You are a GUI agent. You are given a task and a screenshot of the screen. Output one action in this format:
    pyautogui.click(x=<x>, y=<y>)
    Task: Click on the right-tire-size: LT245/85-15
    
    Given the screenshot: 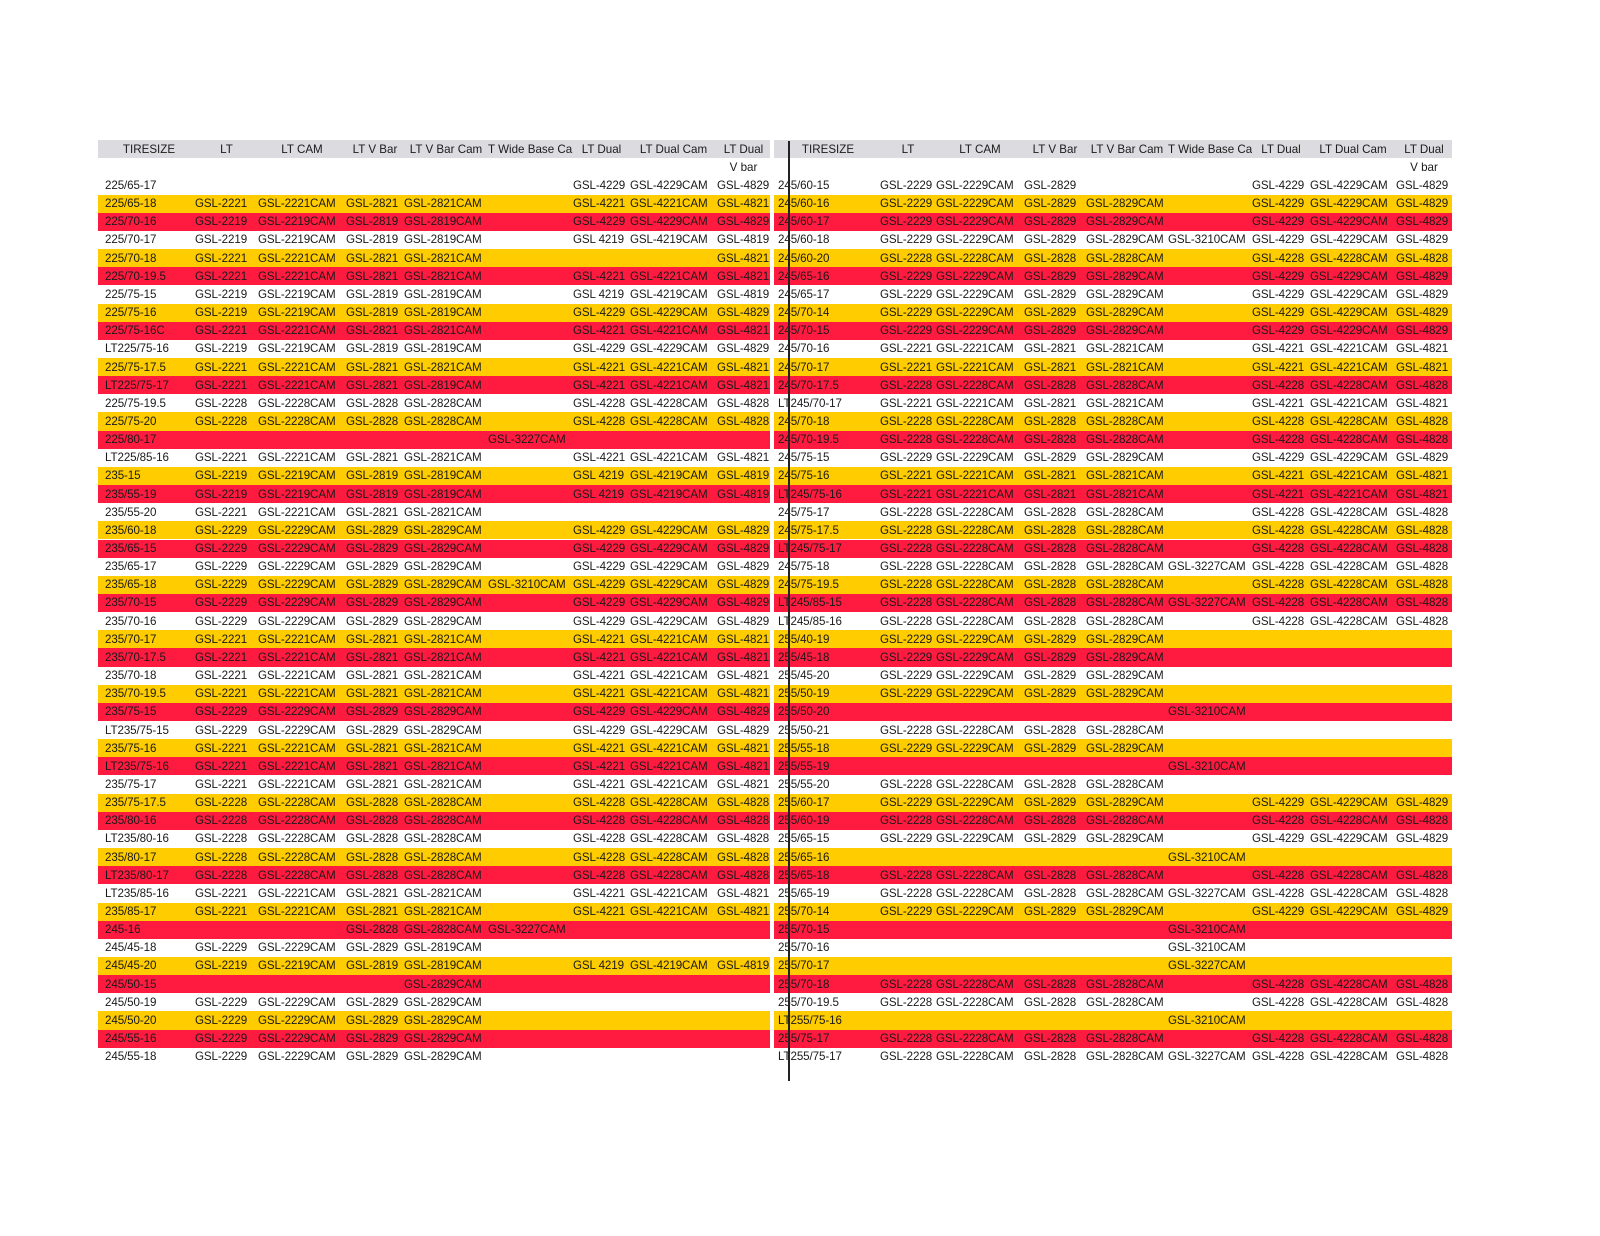 What is the action you would take?
    pyautogui.click(x=810, y=603)
    